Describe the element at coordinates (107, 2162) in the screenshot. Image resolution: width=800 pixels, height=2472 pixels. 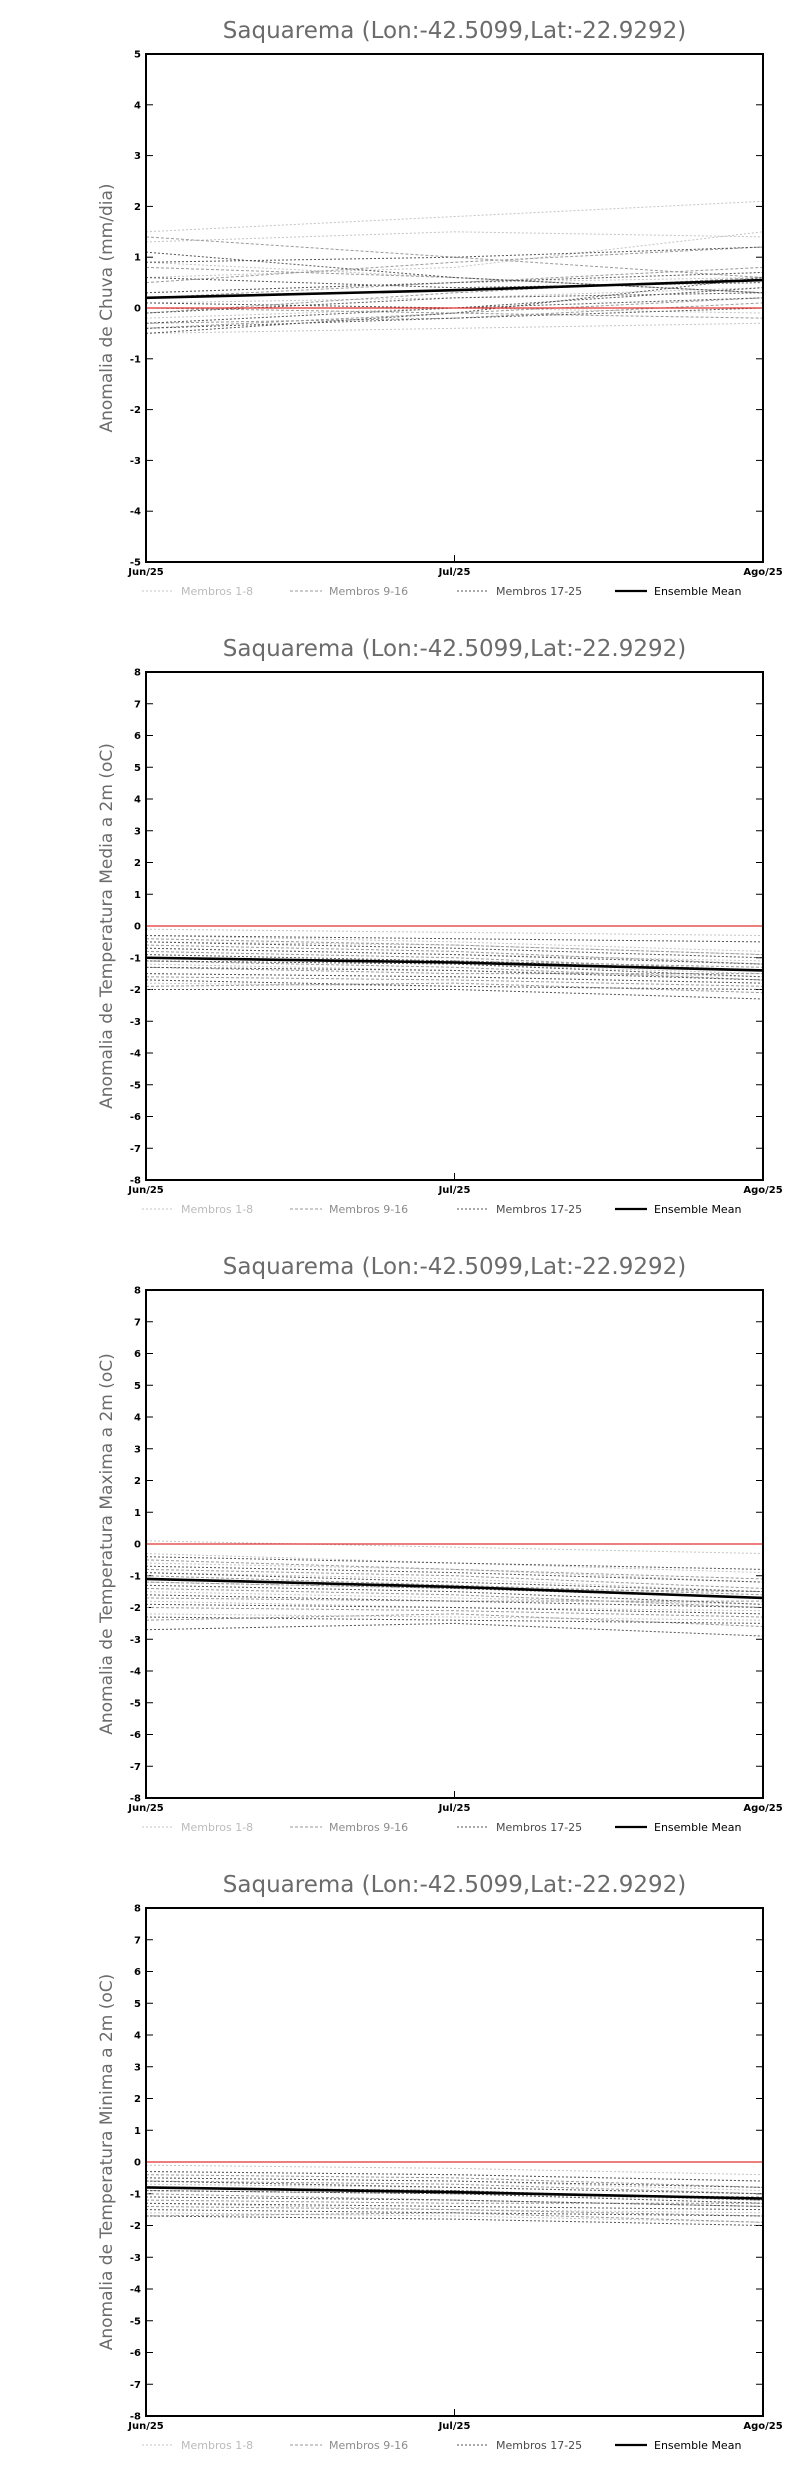
I see `y-axis-label: Anomalia de Temperatura Minima a 2m (oC)` at that location.